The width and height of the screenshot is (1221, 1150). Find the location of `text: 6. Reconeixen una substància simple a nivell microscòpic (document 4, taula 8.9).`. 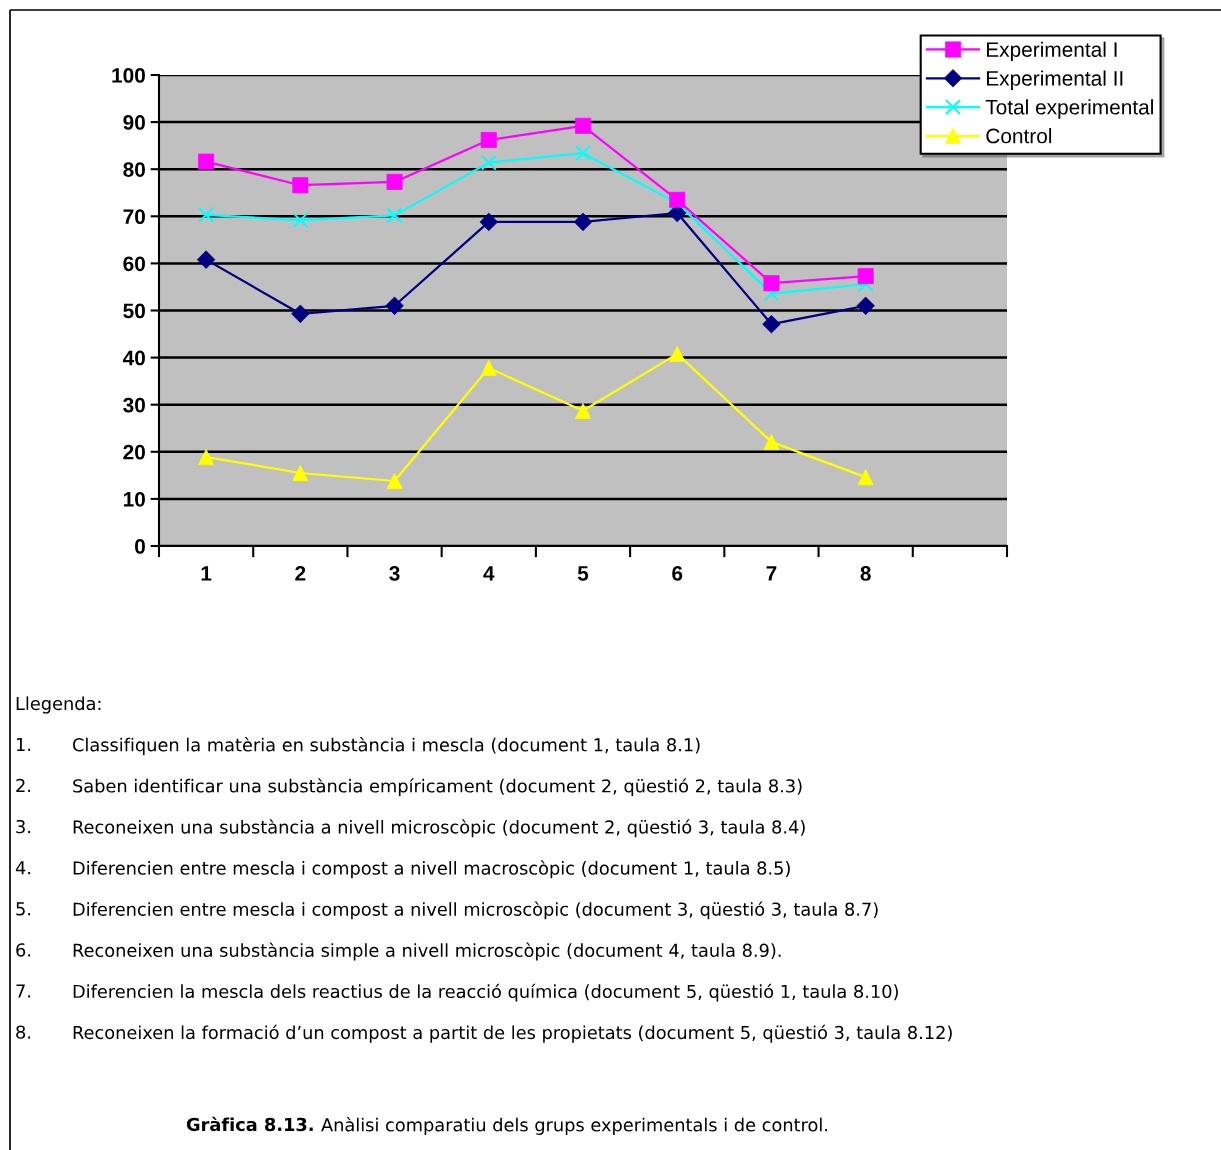

text: 6. Reconeixen una substància simple a nivell microscòpic (document 4, taula 8.9). is located at coordinates (398, 951).